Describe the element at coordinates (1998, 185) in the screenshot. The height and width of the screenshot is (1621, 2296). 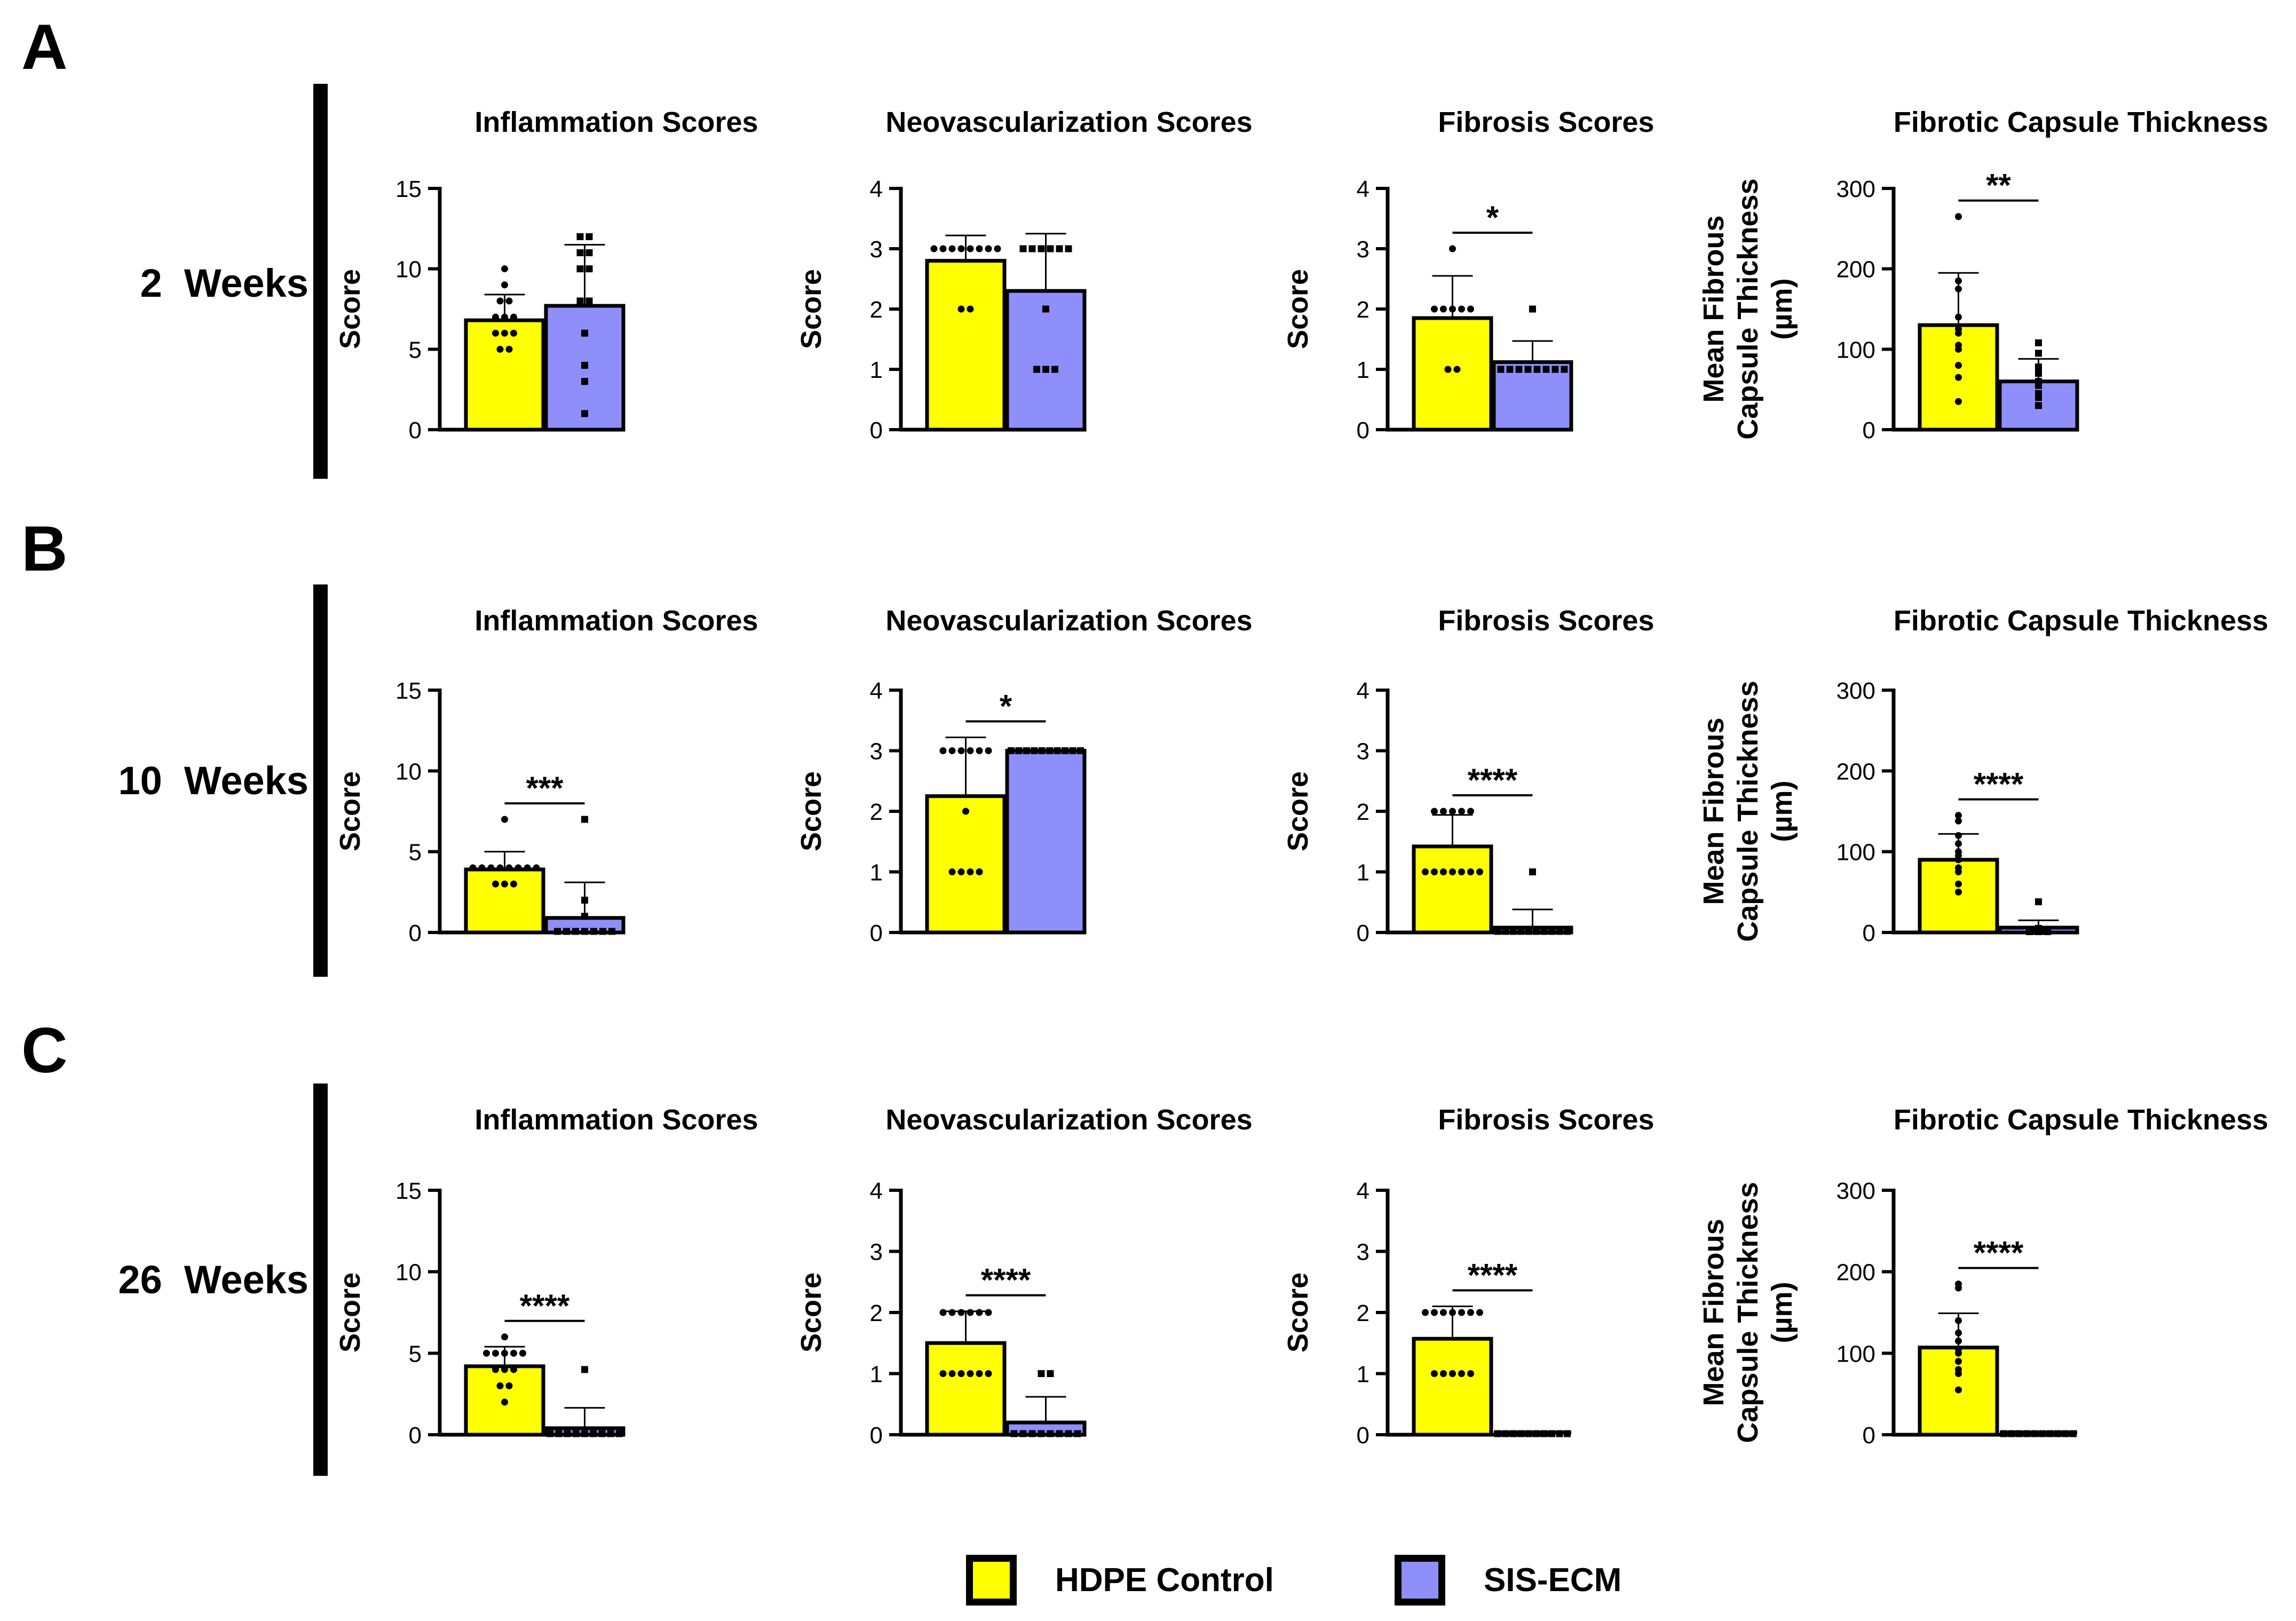
I see `significance-label: **` at that location.